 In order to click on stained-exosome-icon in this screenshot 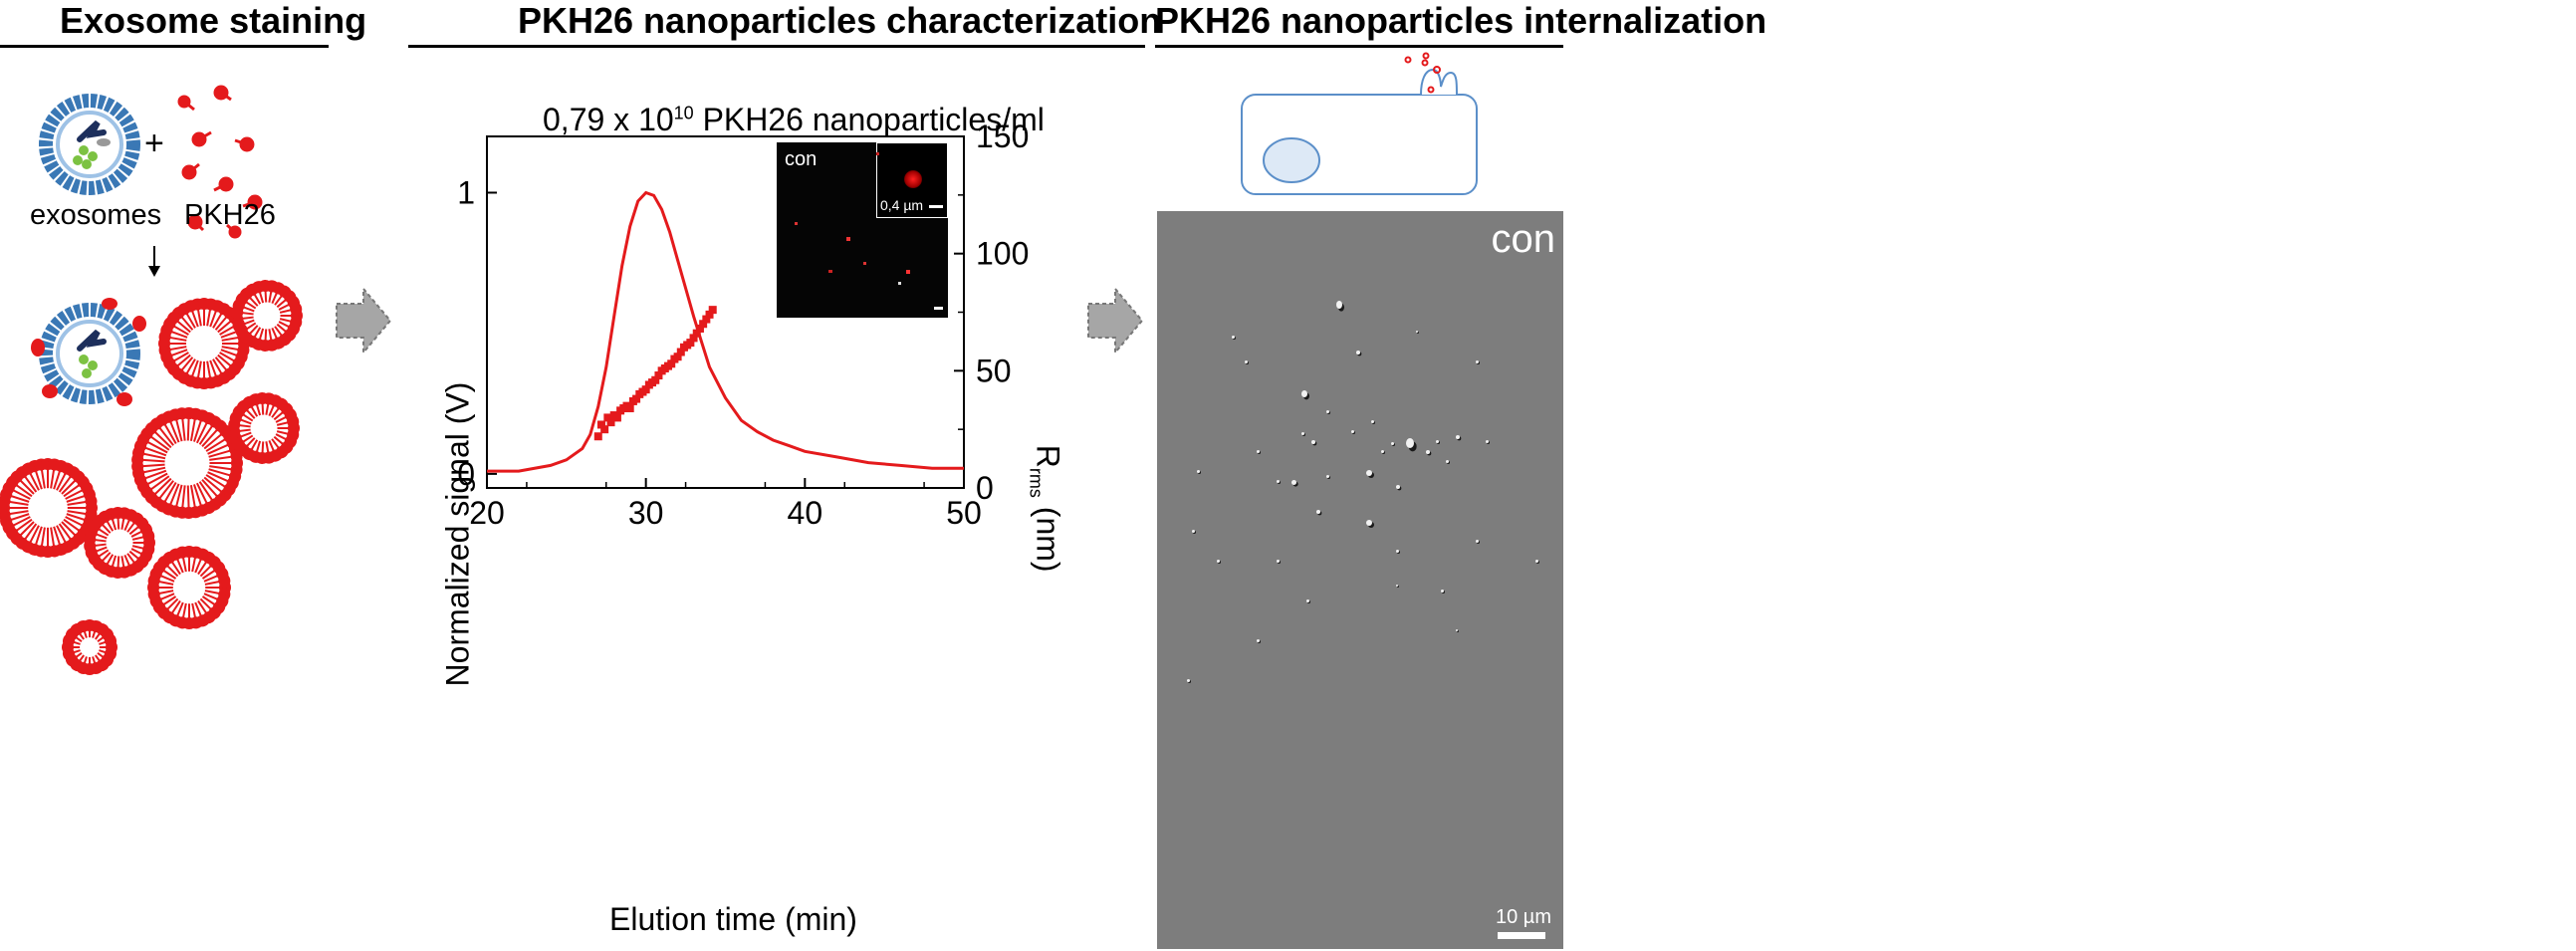, I will do `click(88, 352)`.